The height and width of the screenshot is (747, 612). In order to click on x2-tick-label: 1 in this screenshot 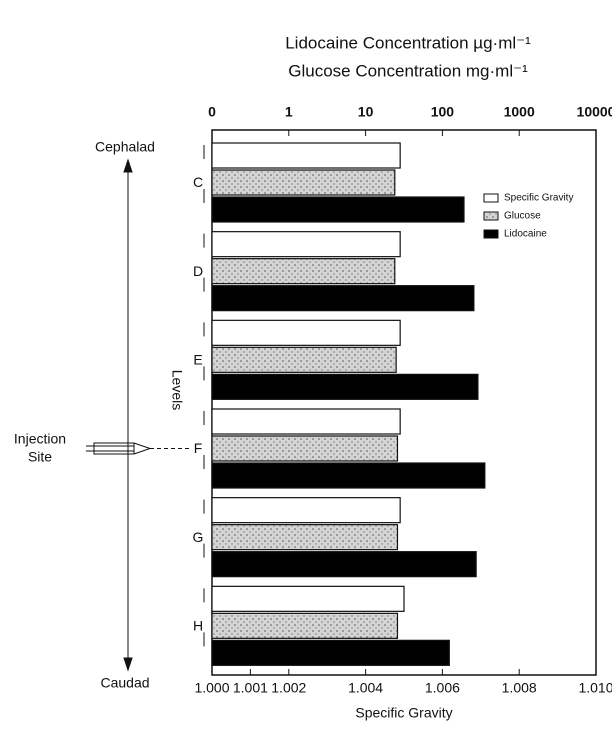, I will do `click(289, 112)`.